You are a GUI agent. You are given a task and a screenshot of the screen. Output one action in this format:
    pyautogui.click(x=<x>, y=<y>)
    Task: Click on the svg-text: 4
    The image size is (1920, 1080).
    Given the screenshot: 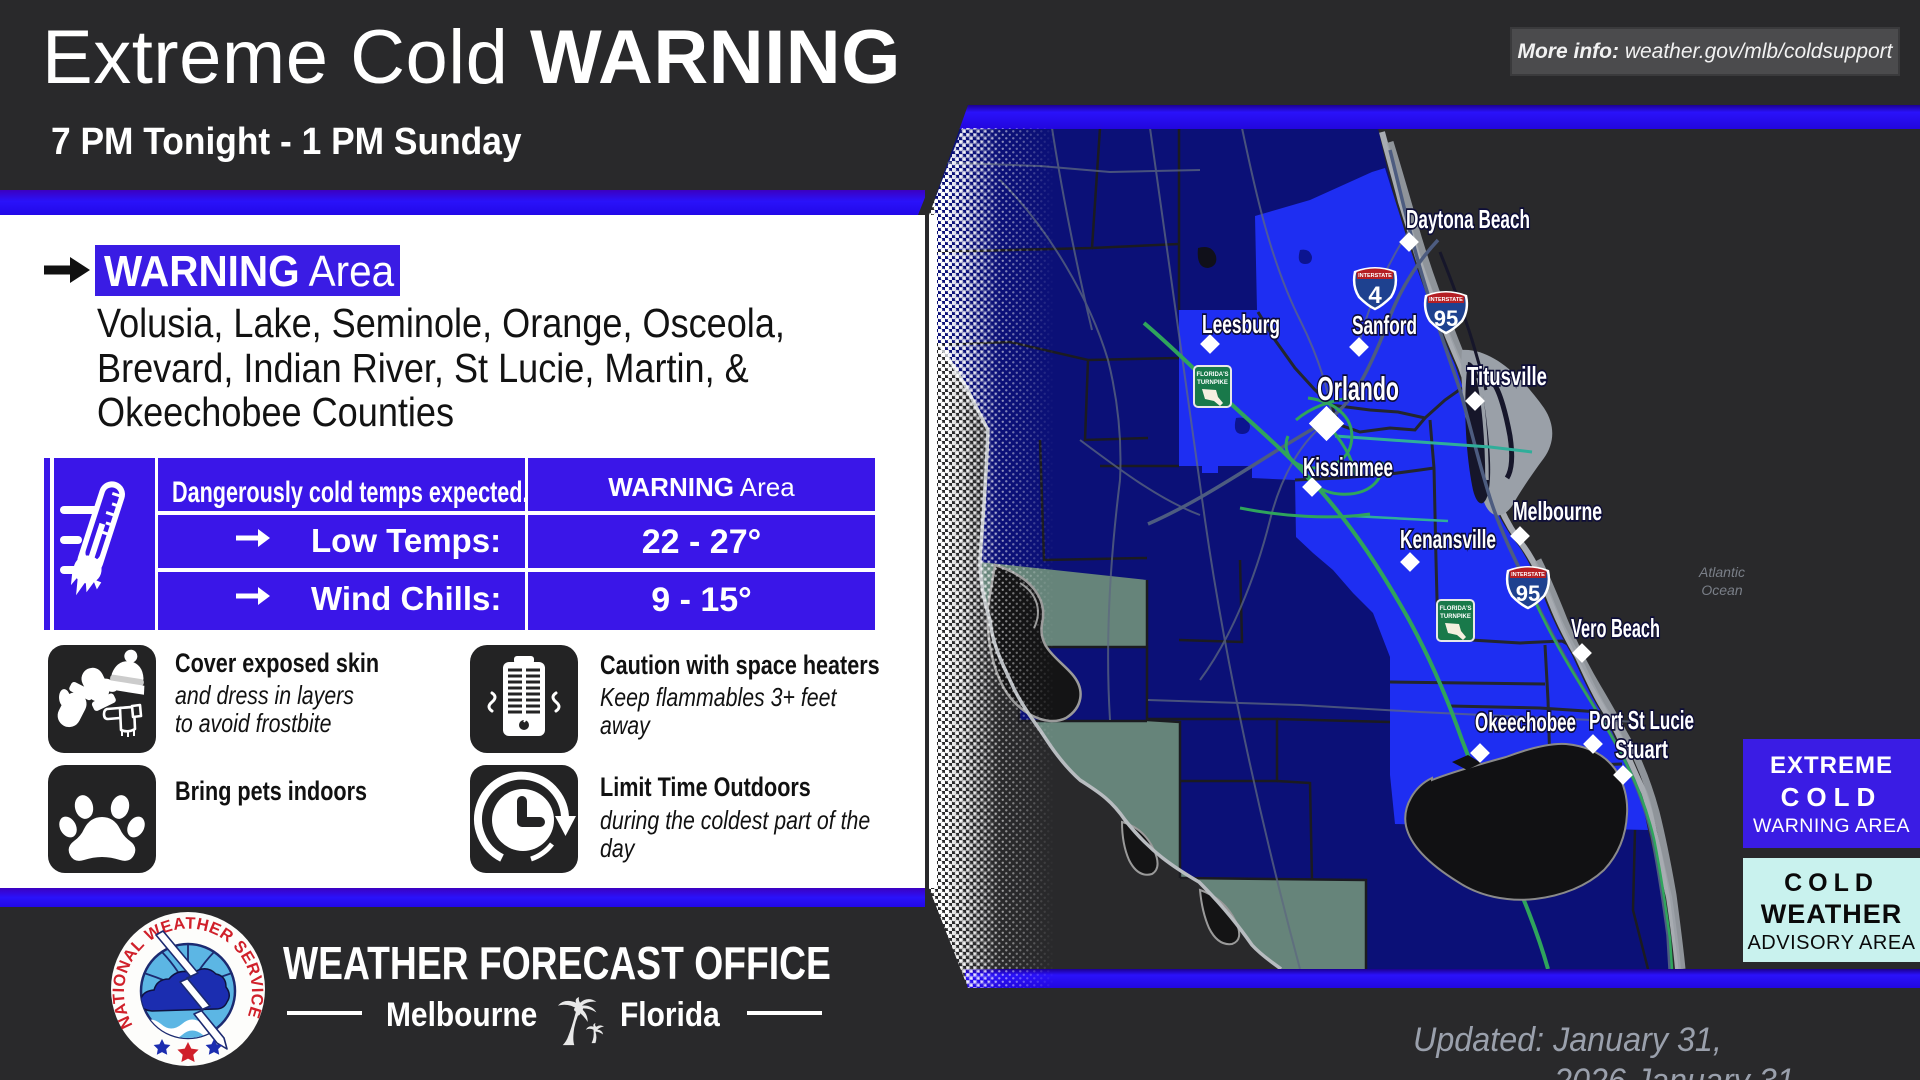 What is the action you would take?
    pyautogui.click(x=1375, y=295)
    